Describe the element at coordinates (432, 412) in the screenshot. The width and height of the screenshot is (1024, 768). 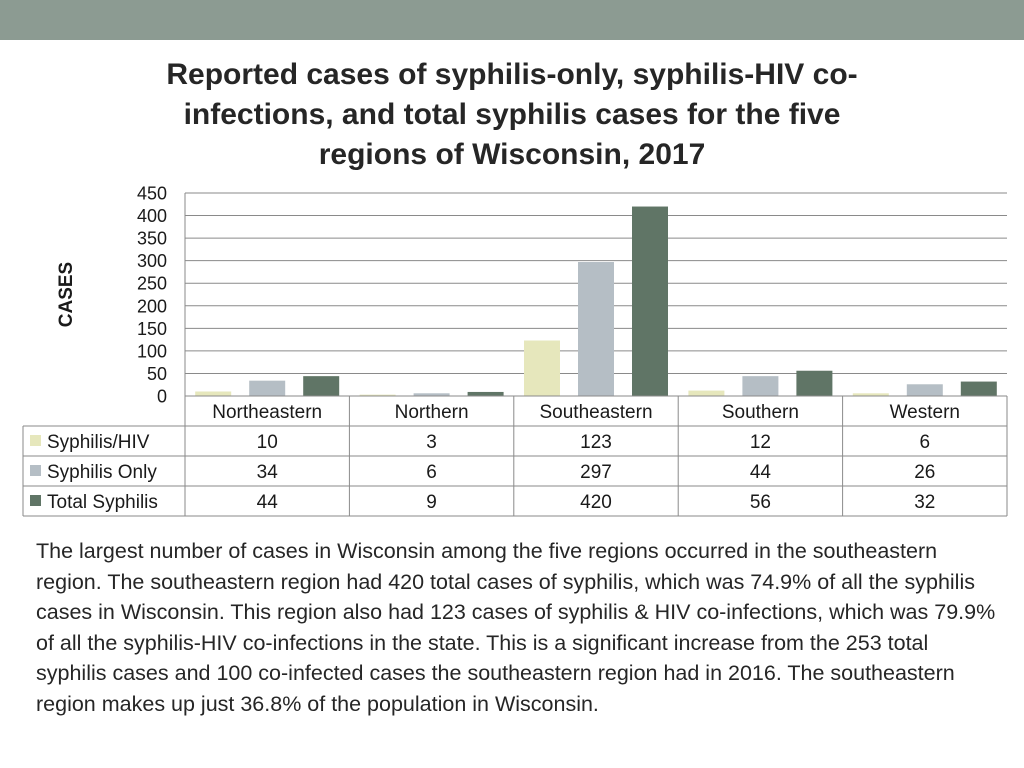
I see `x-category-label: Northern` at that location.